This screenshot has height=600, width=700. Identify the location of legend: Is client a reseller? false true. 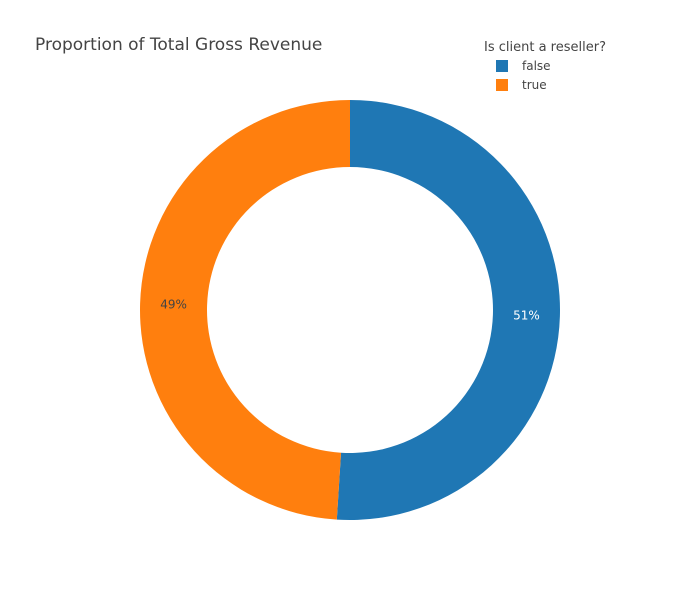
(545, 66).